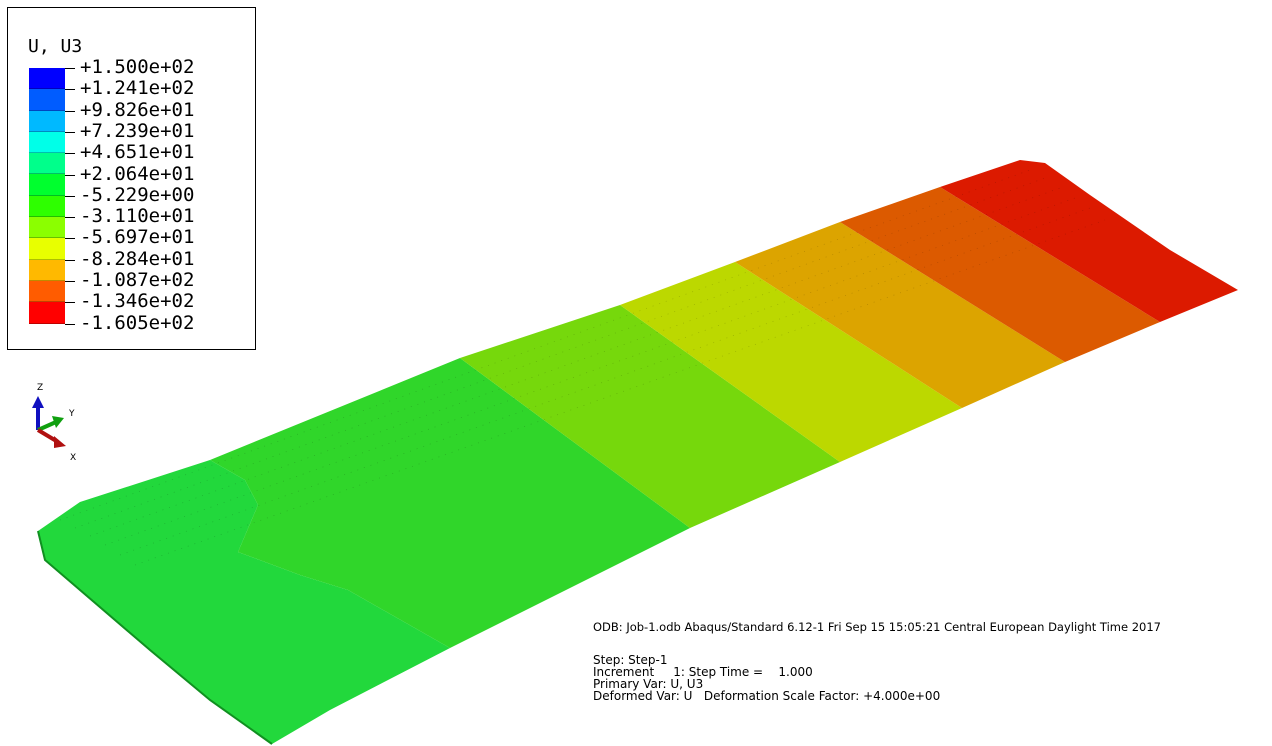 This screenshot has width=1272, height=746. I want to click on increment-line: Increment 1: Step Time = 1.000, so click(703, 672).